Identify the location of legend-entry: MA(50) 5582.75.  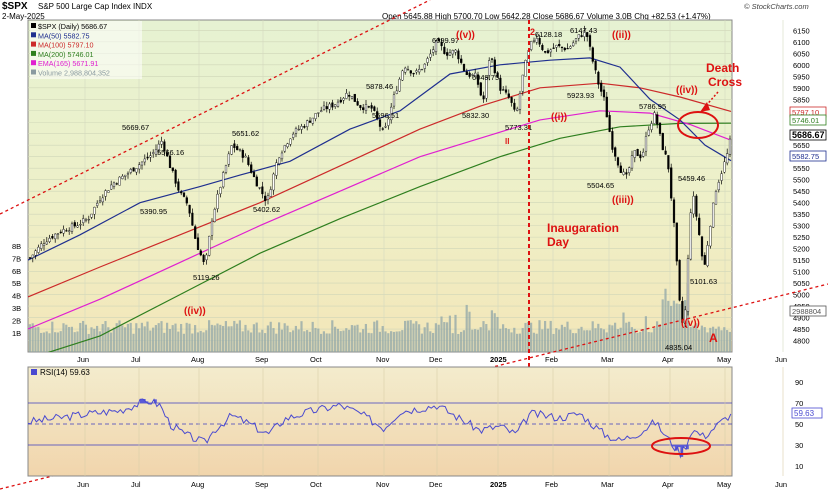
(64, 35).